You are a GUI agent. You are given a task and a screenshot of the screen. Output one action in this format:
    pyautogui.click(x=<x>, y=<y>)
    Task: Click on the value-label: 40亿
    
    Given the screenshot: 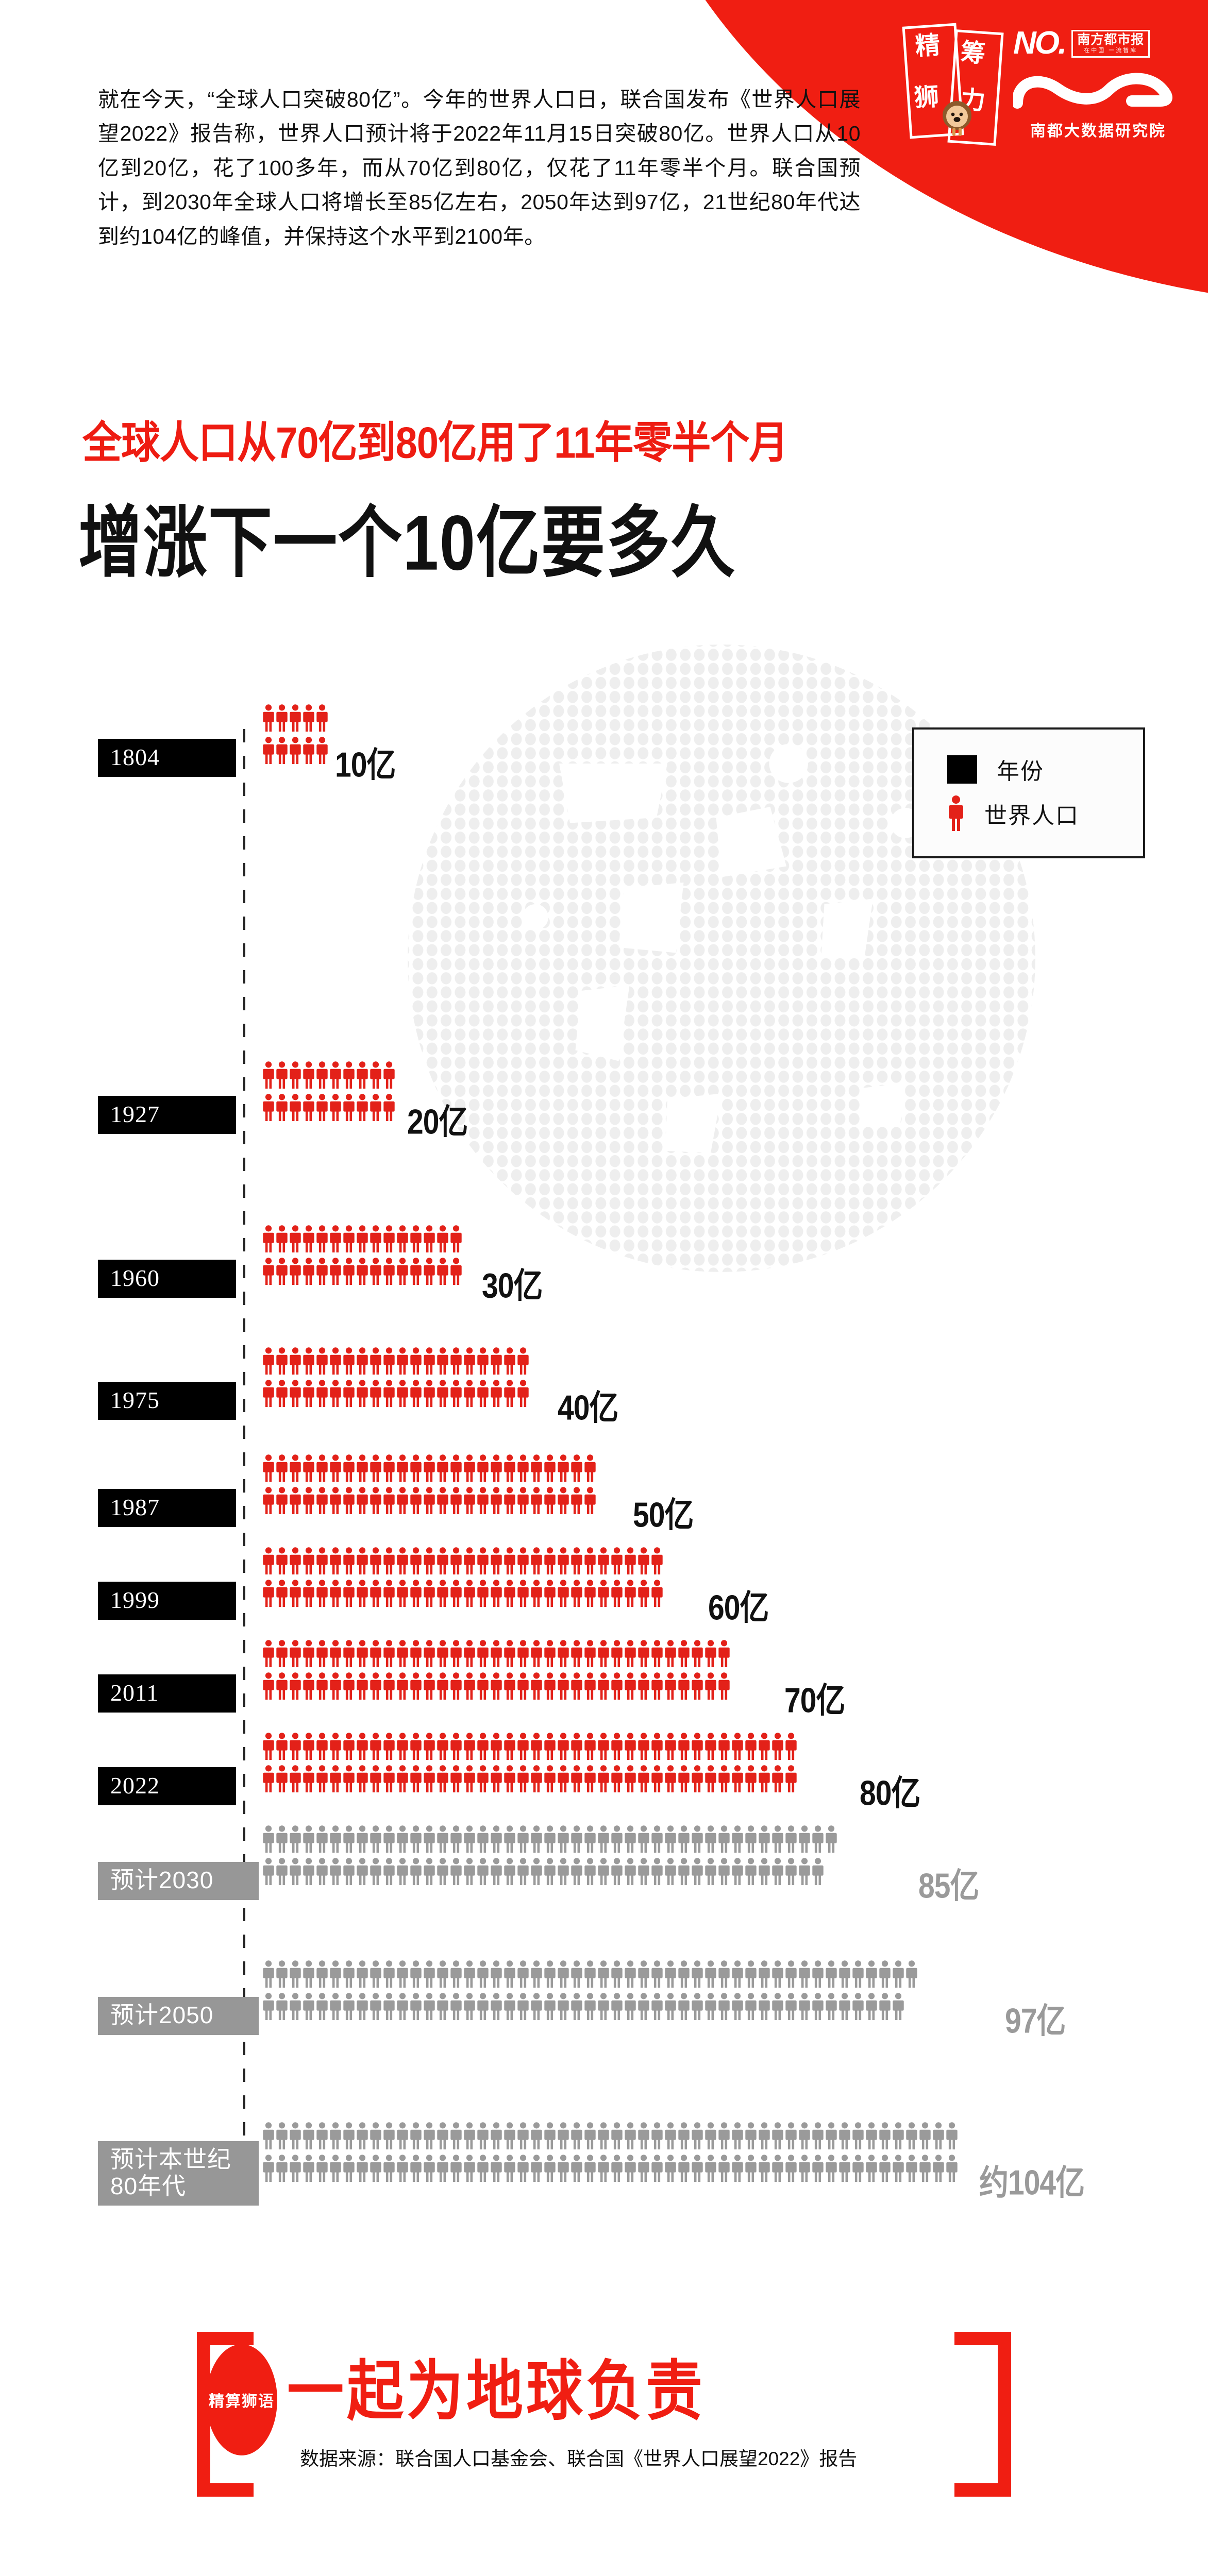 What is the action you would take?
    pyautogui.click(x=588, y=1408)
    